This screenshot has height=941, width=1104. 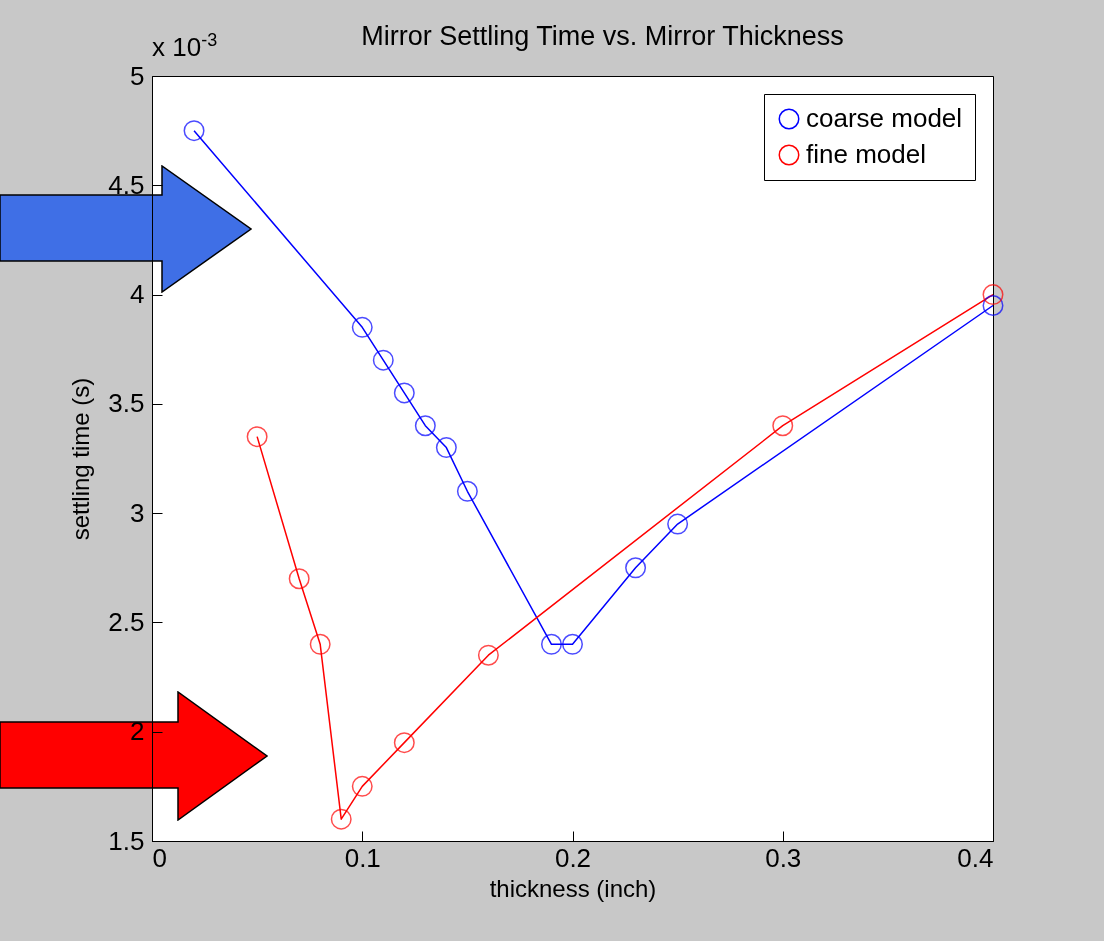 What do you see at coordinates (137, 75) in the screenshot?
I see `y-tick-label: 5` at bounding box center [137, 75].